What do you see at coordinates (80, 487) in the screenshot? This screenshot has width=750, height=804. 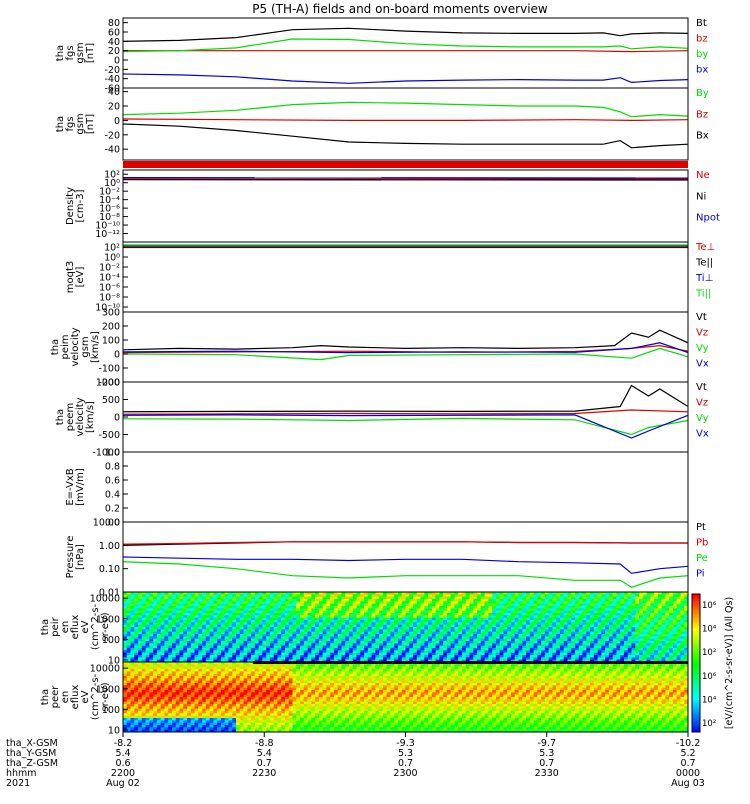 I see `y-axis-label: [mV/m]` at bounding box center [80, 487].